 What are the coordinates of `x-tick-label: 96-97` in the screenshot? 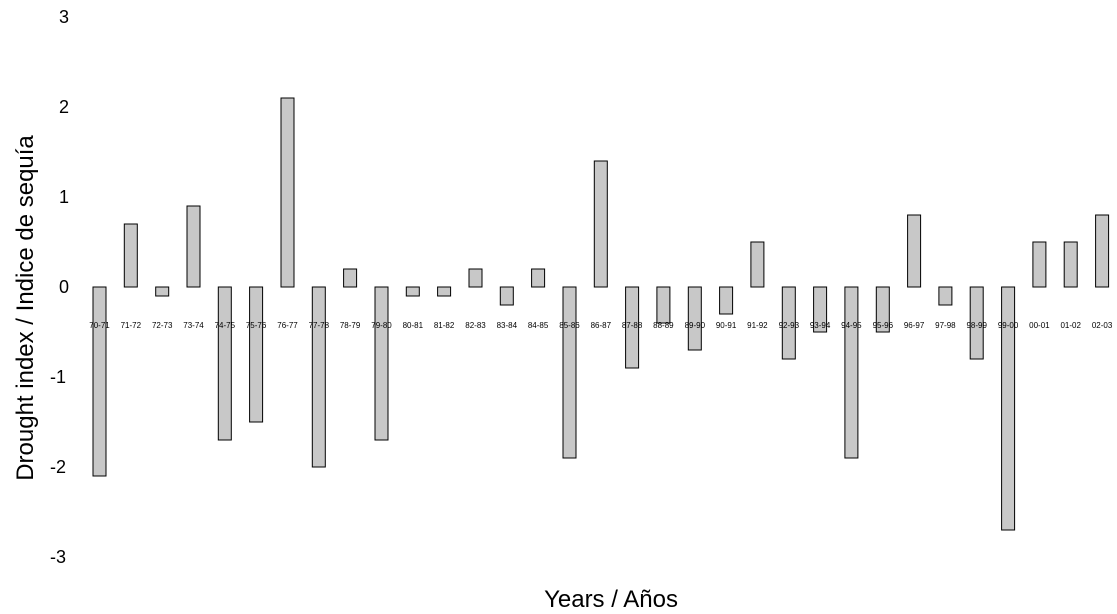 It's located at (914, 325).